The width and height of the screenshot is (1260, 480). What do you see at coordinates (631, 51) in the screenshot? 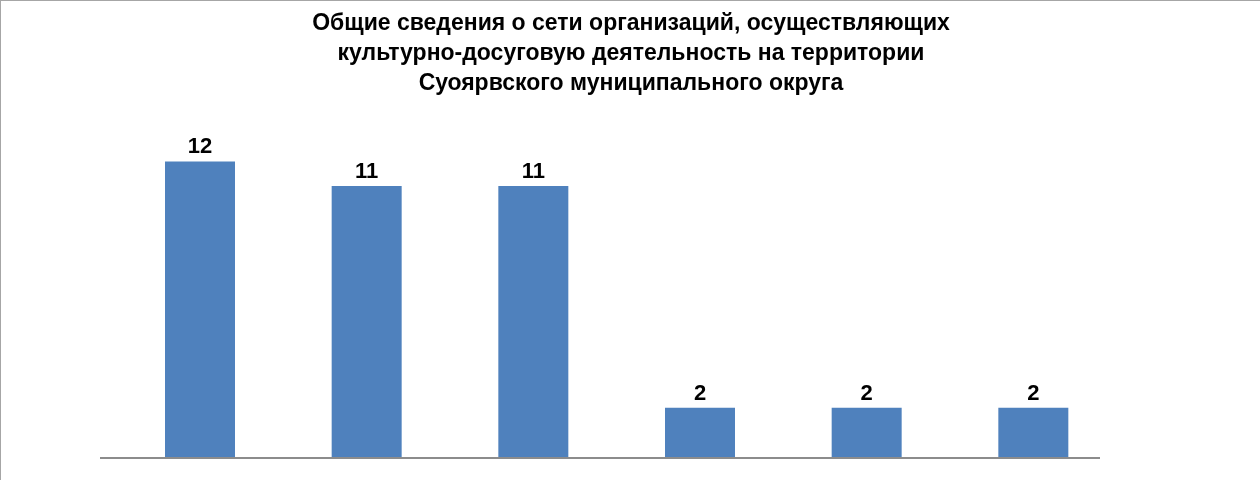
I see `chart-title: Общие сведения о сети организаций, осуществляющих культурно-досуговую деятельность на территории Суоярвского муниципального округа` at bounding box center [631, 51].